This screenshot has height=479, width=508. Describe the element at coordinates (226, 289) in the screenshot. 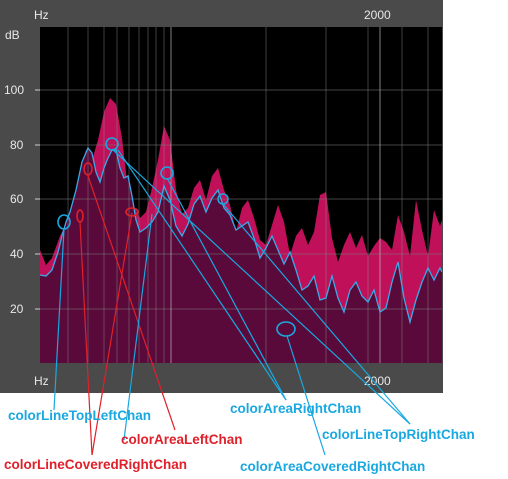

I see `leader-line-area-right-b` at that location.